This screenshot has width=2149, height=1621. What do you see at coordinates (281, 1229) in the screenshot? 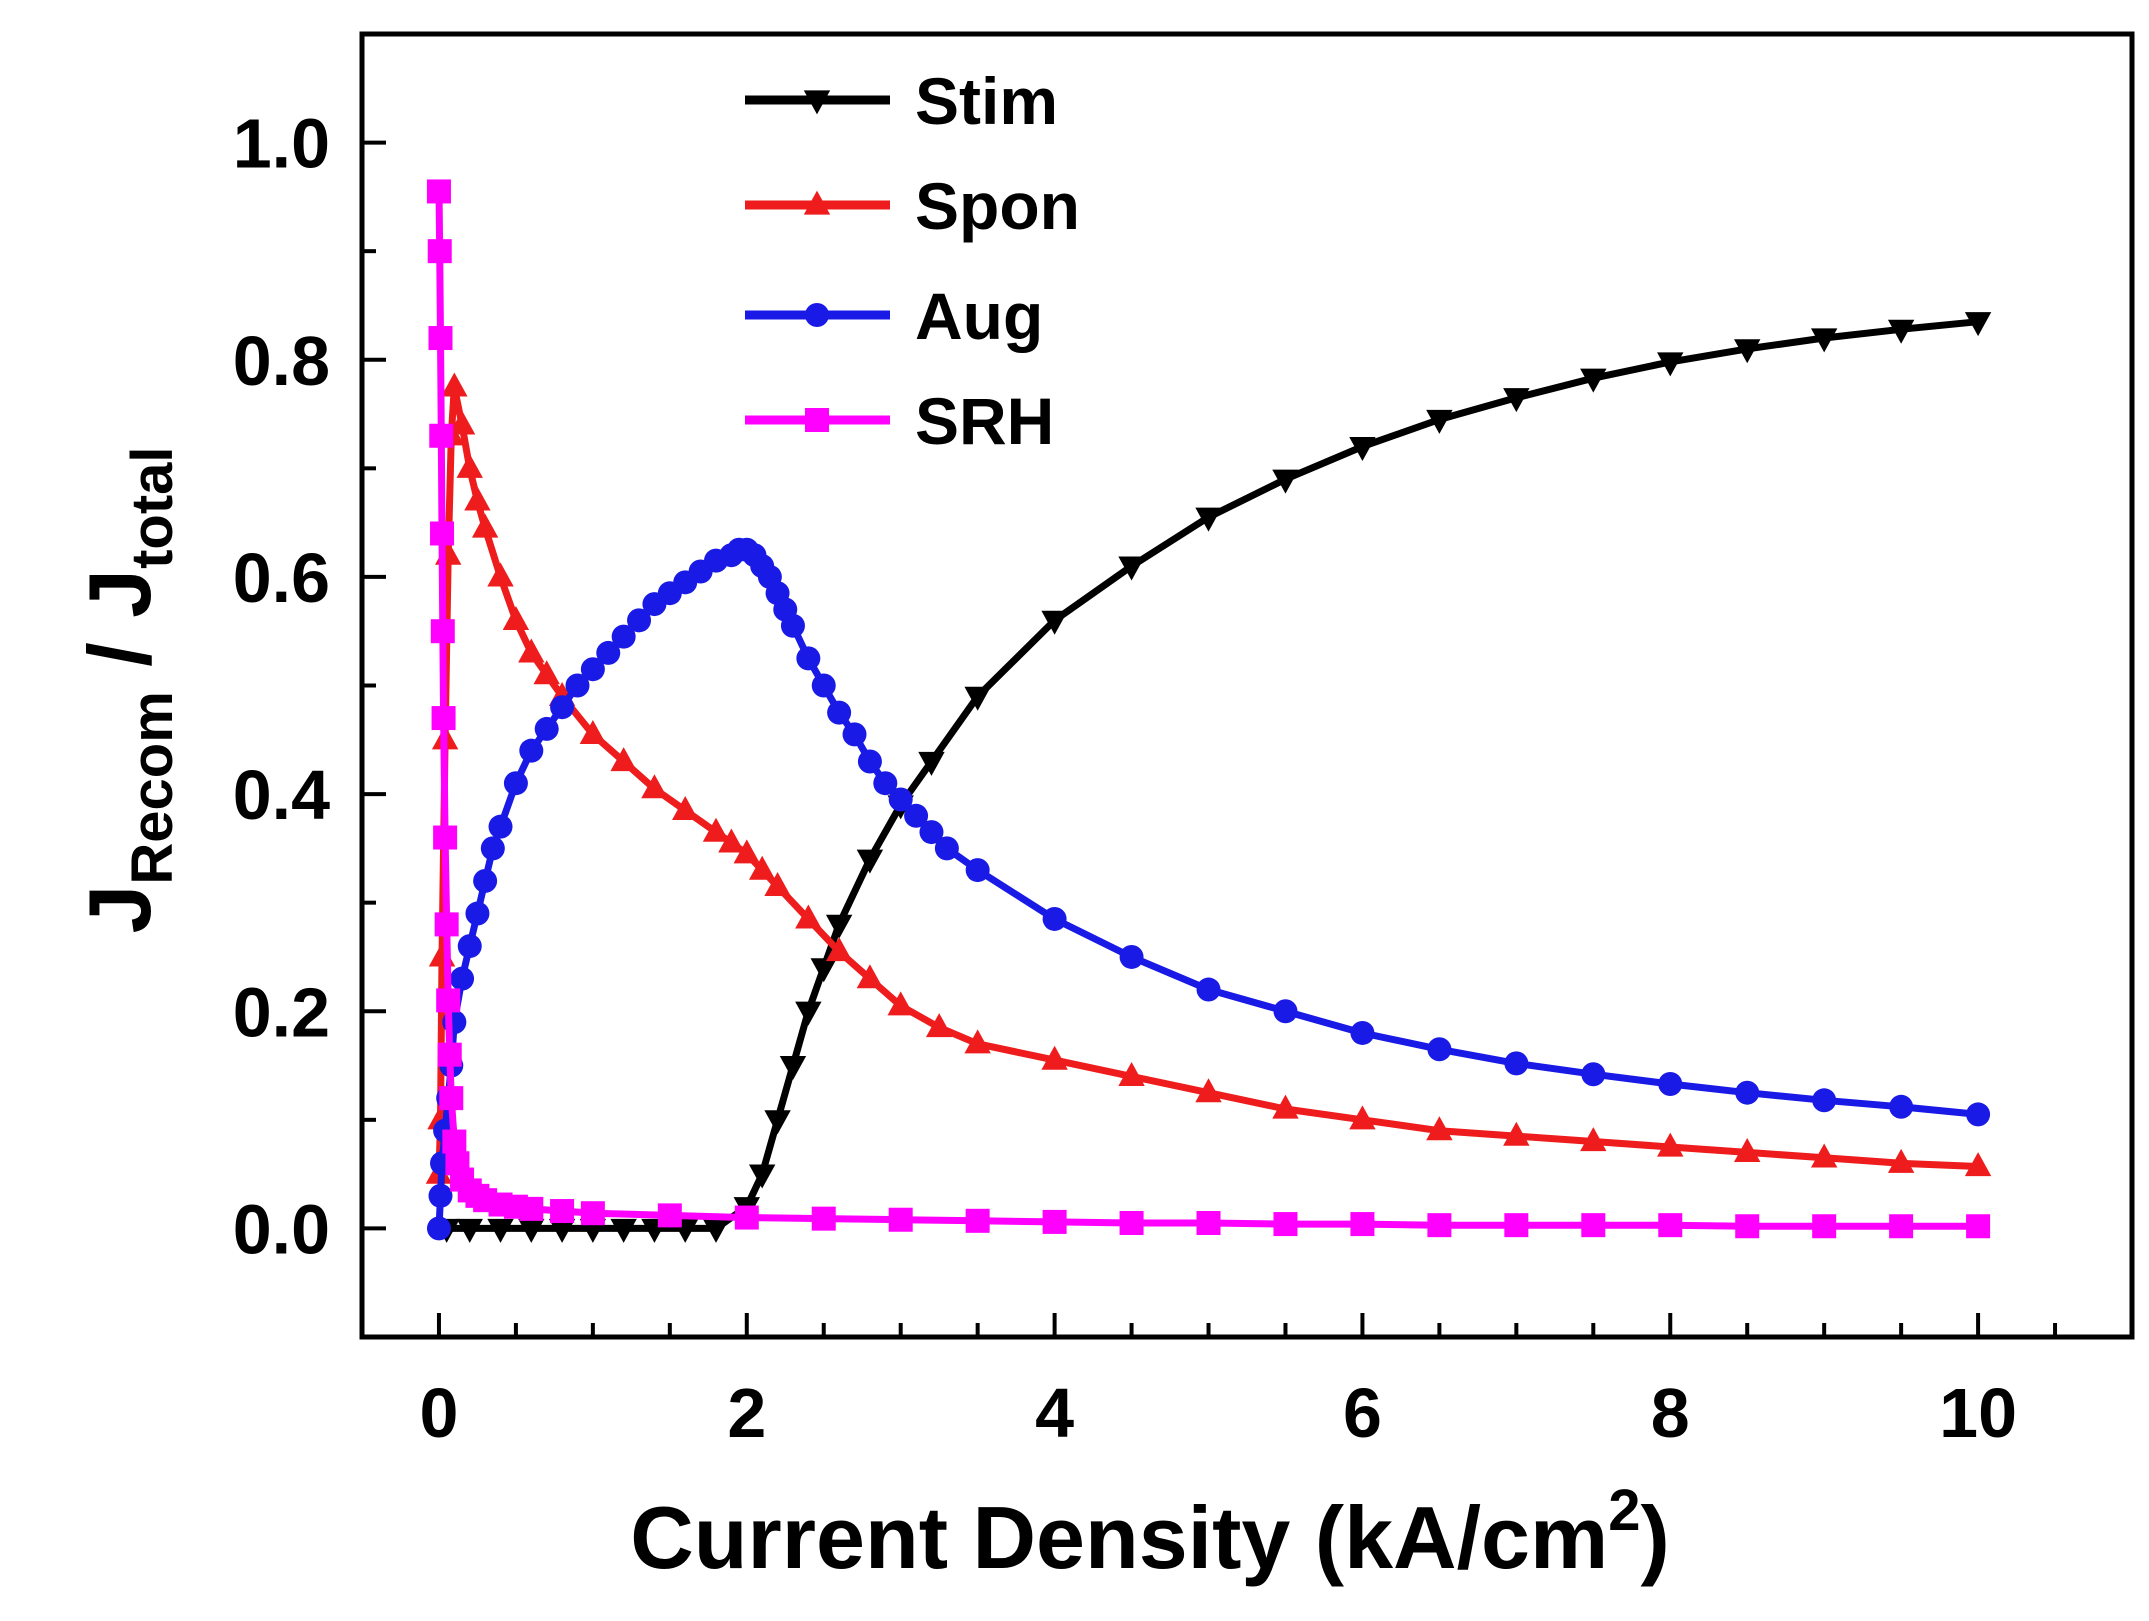
I see `y-tick-label: 0.0` at bounding box center [281, 1229].